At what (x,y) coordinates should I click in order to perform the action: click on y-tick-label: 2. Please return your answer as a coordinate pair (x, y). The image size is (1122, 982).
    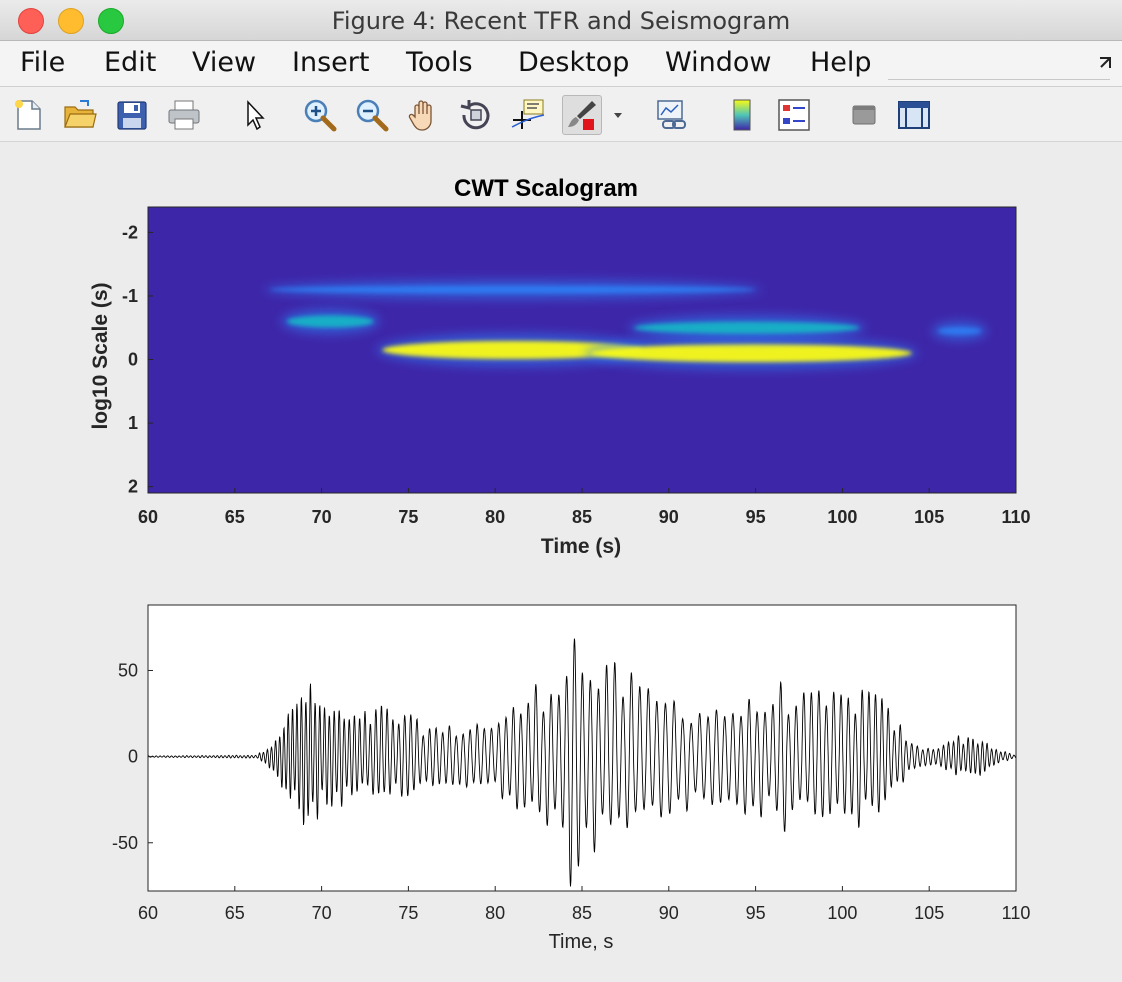
    Looking at the image, I should click on (133, 487).